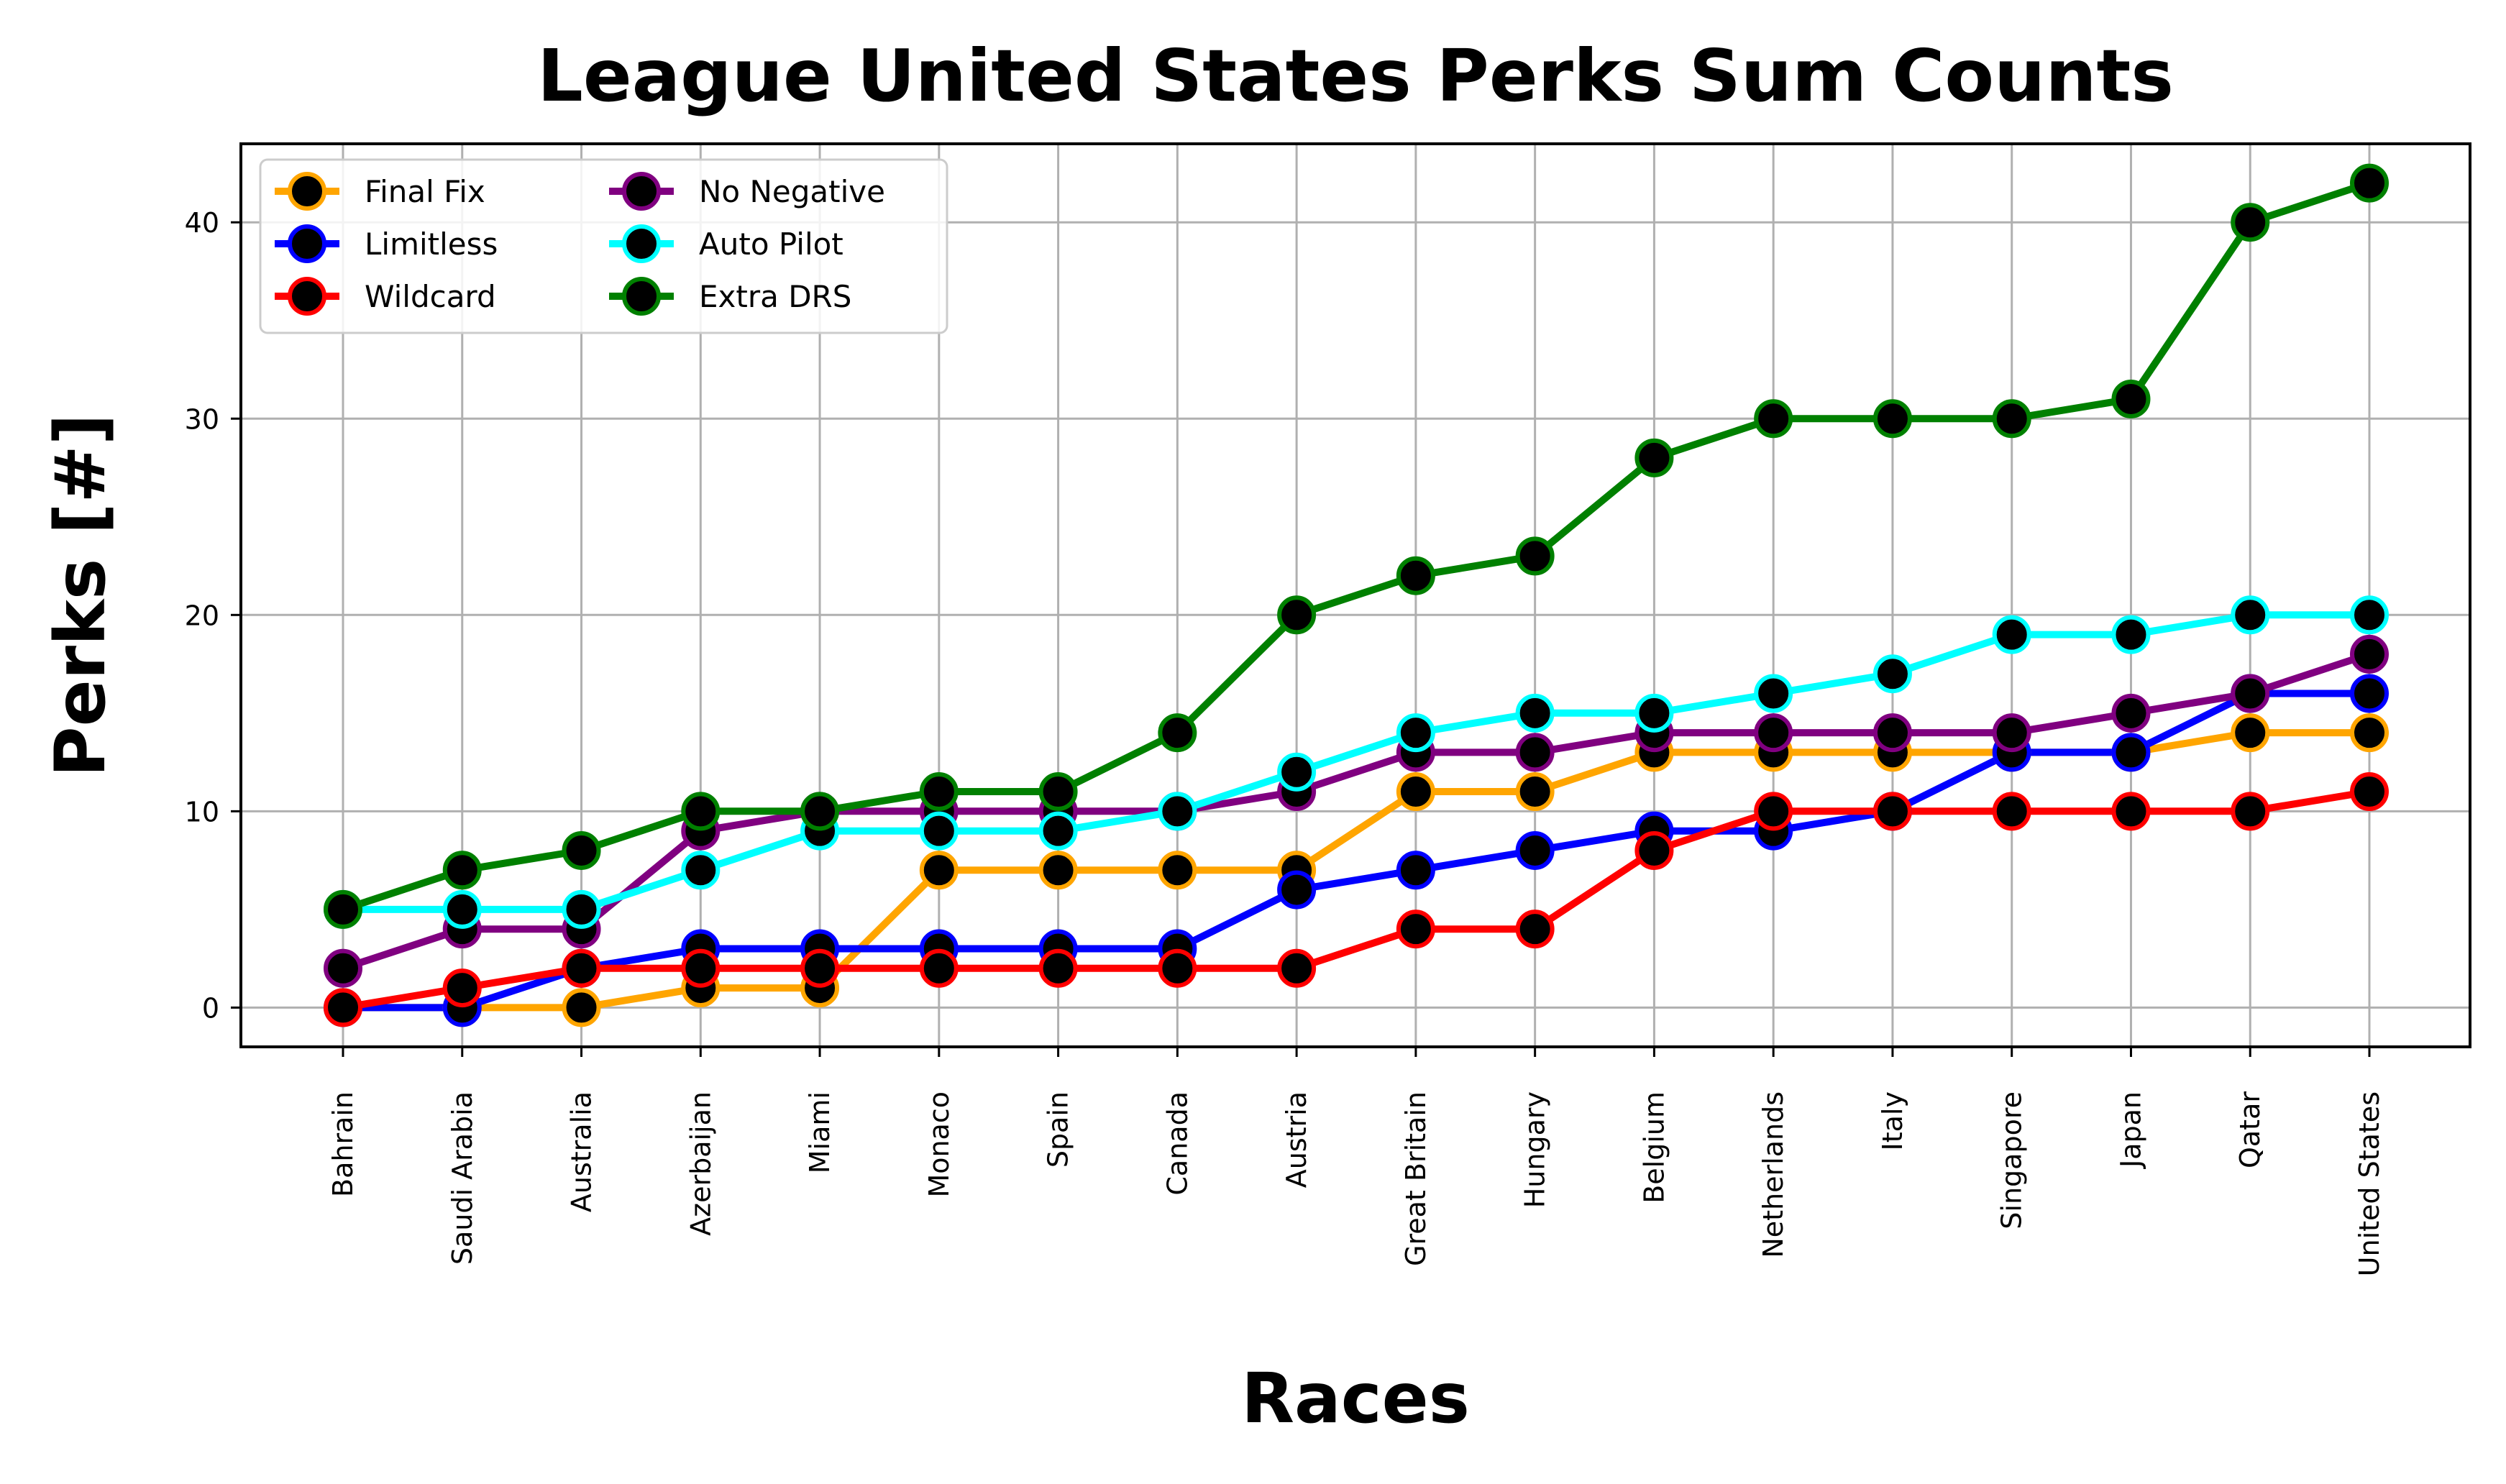 Image resolution: width=2506 pixels, height=1484 pixels. What do you see at coordinates (2250, 1129) in the screenshot?
I see `x-tick-label: Qatar` at bounding box center [2250, 1129].